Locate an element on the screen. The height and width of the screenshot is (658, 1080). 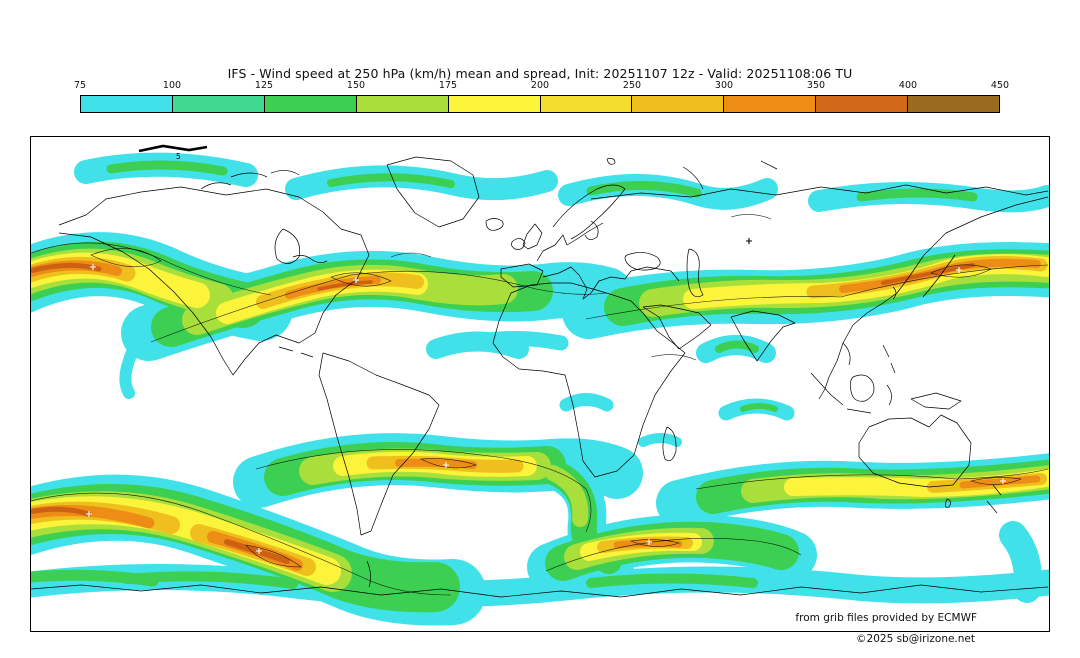
colorbar-tick: 200 is located at coordinates (540, 85).